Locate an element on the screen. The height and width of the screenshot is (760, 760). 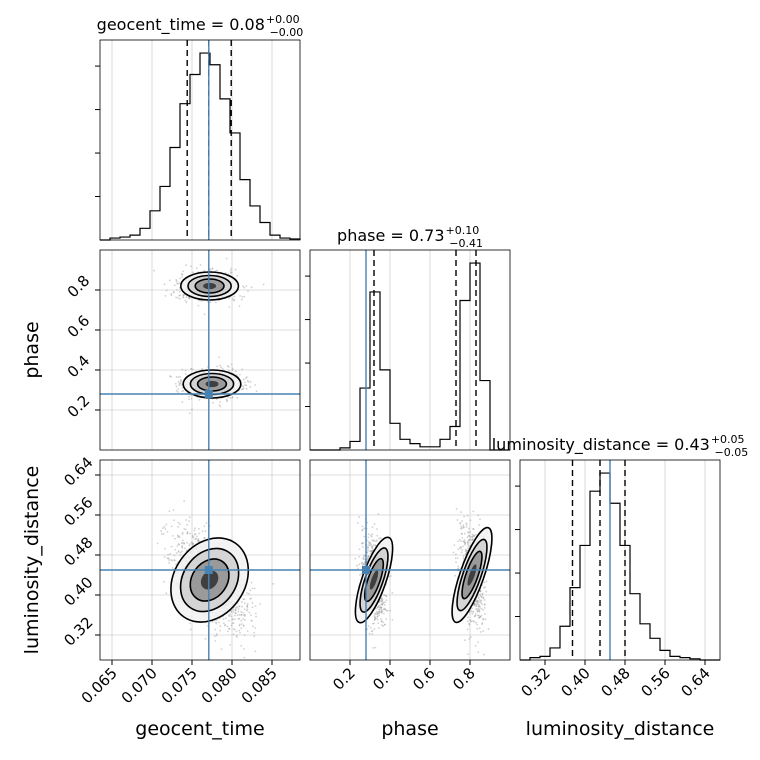
xlabel-phase: phase is located at coordinates (409, 729).